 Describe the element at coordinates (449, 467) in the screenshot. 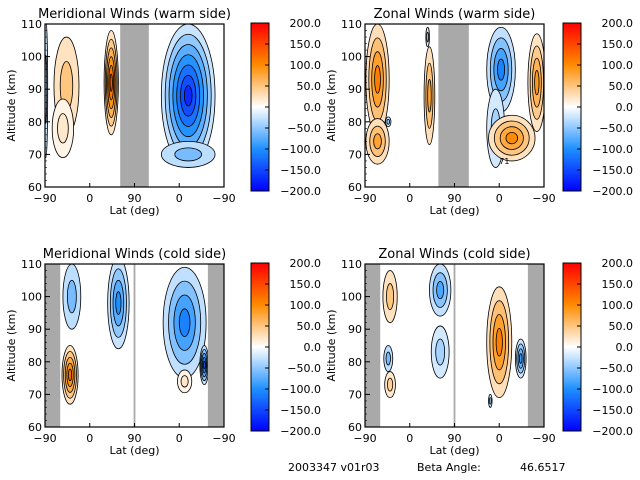

I see `beta-angle-label: Beta Angle:` at that location.